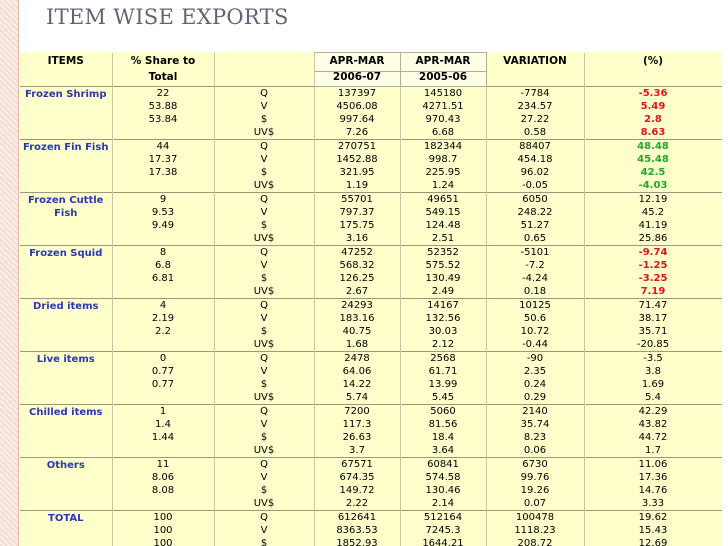 The height and width of the screenshot is (546, 728). What do you see at coordinates (163, 318) in the screenshot?
I see `share-cell: 2.19` at bounding box center [163, 318].